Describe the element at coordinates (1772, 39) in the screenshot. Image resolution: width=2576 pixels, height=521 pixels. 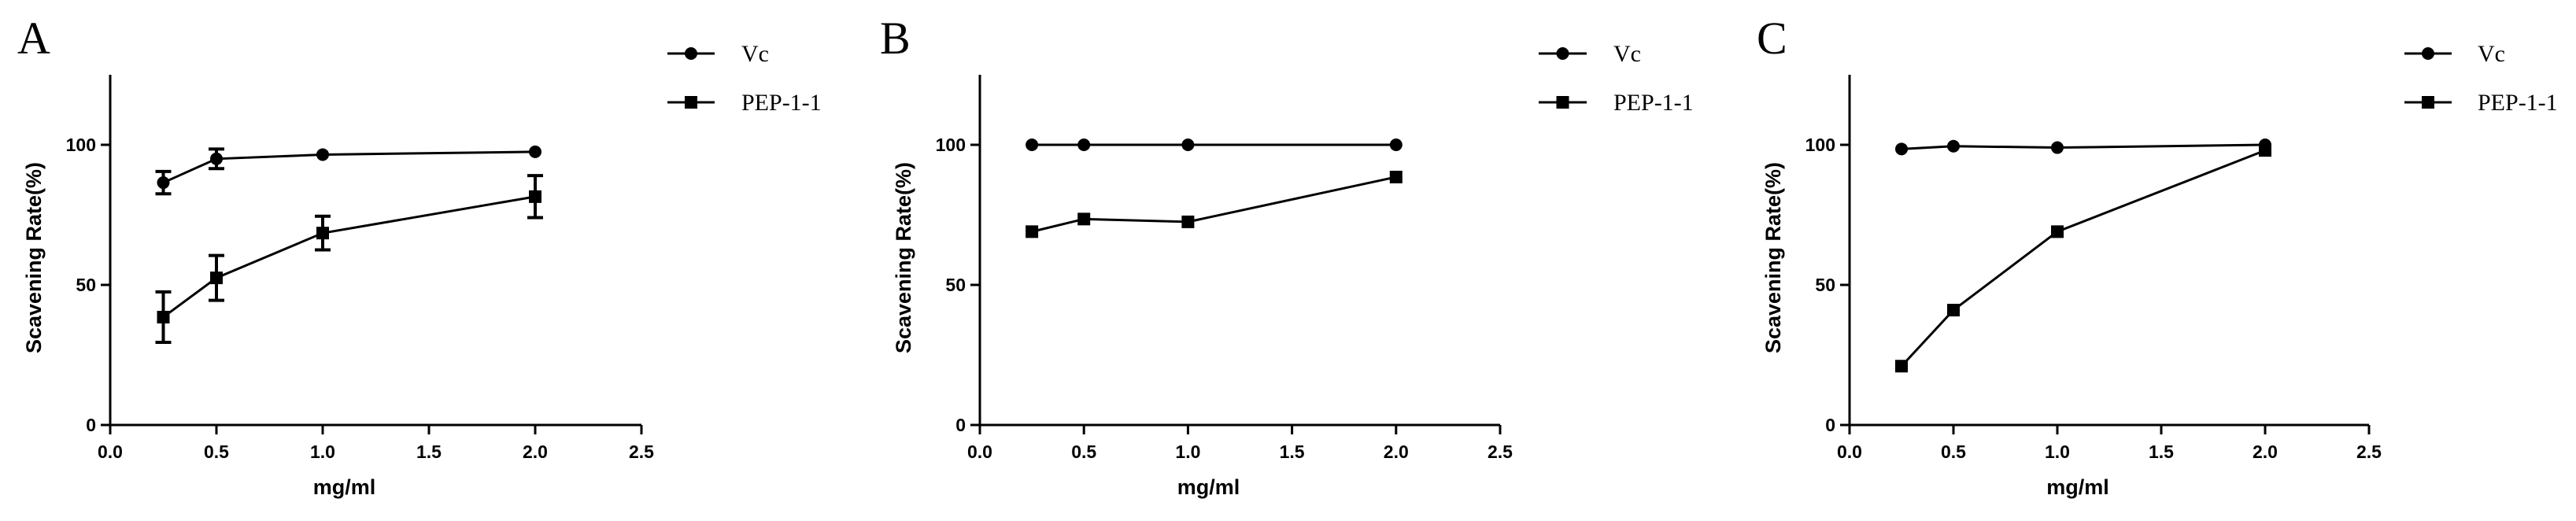
I see `panel-label: C` at that location.